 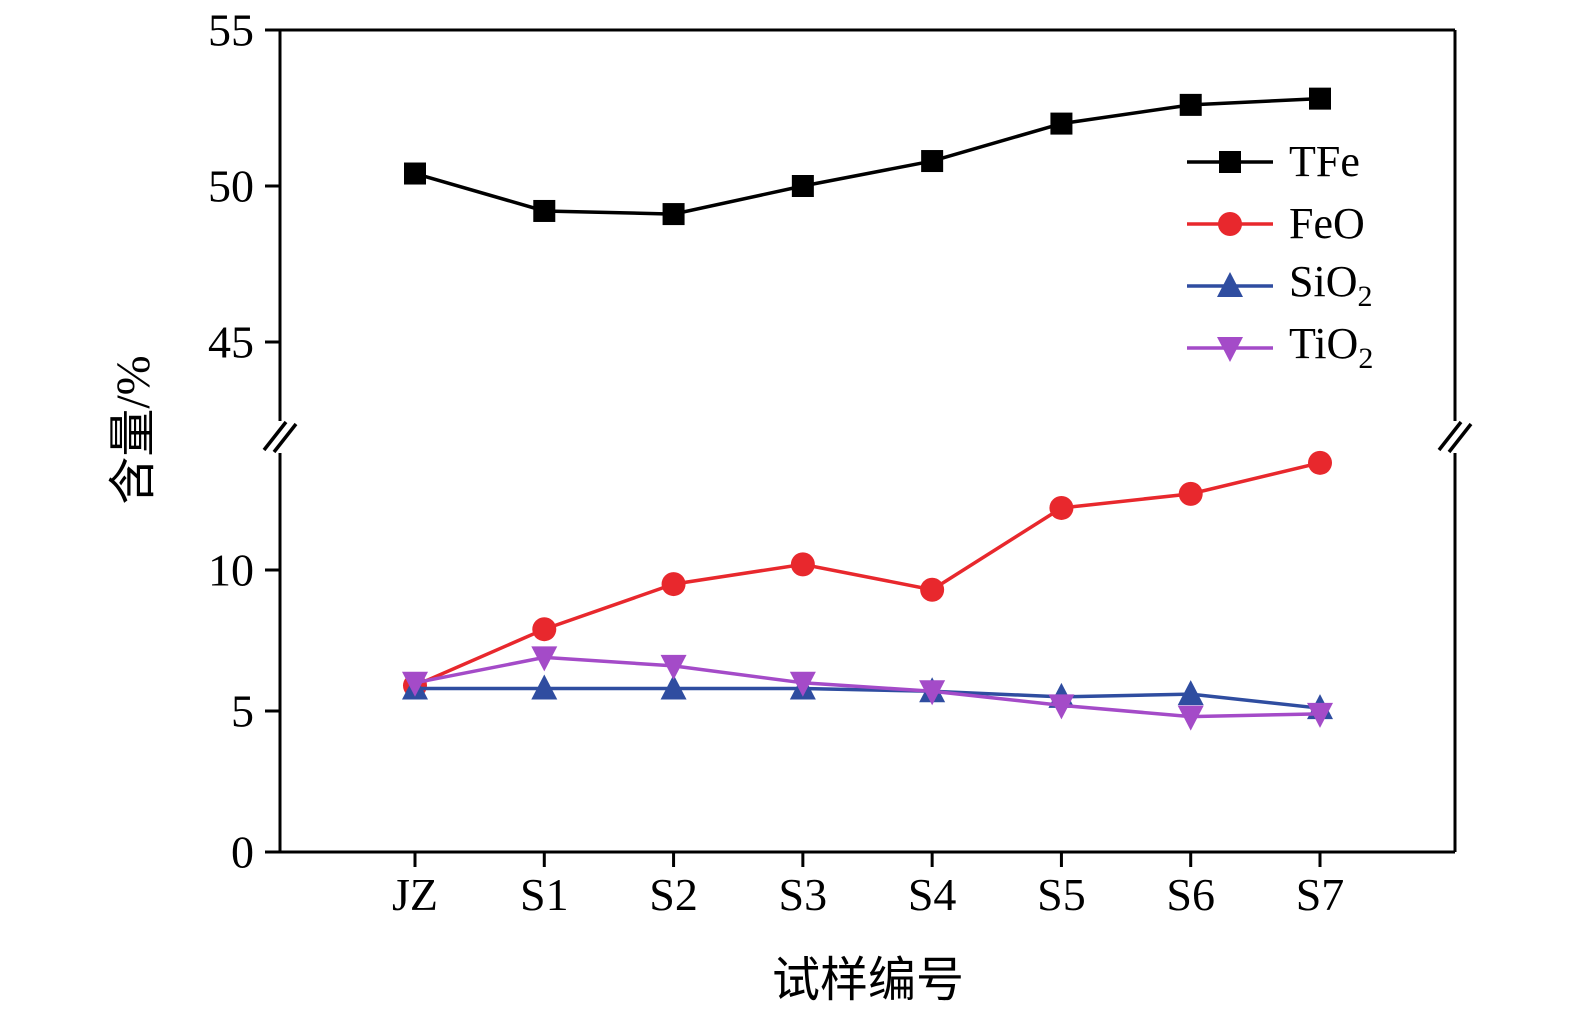 What do you see at coordinates (1324, 161) in the screenshot?
I see `legend-label-TFe: TFe` at bounding box center [1324, 161].